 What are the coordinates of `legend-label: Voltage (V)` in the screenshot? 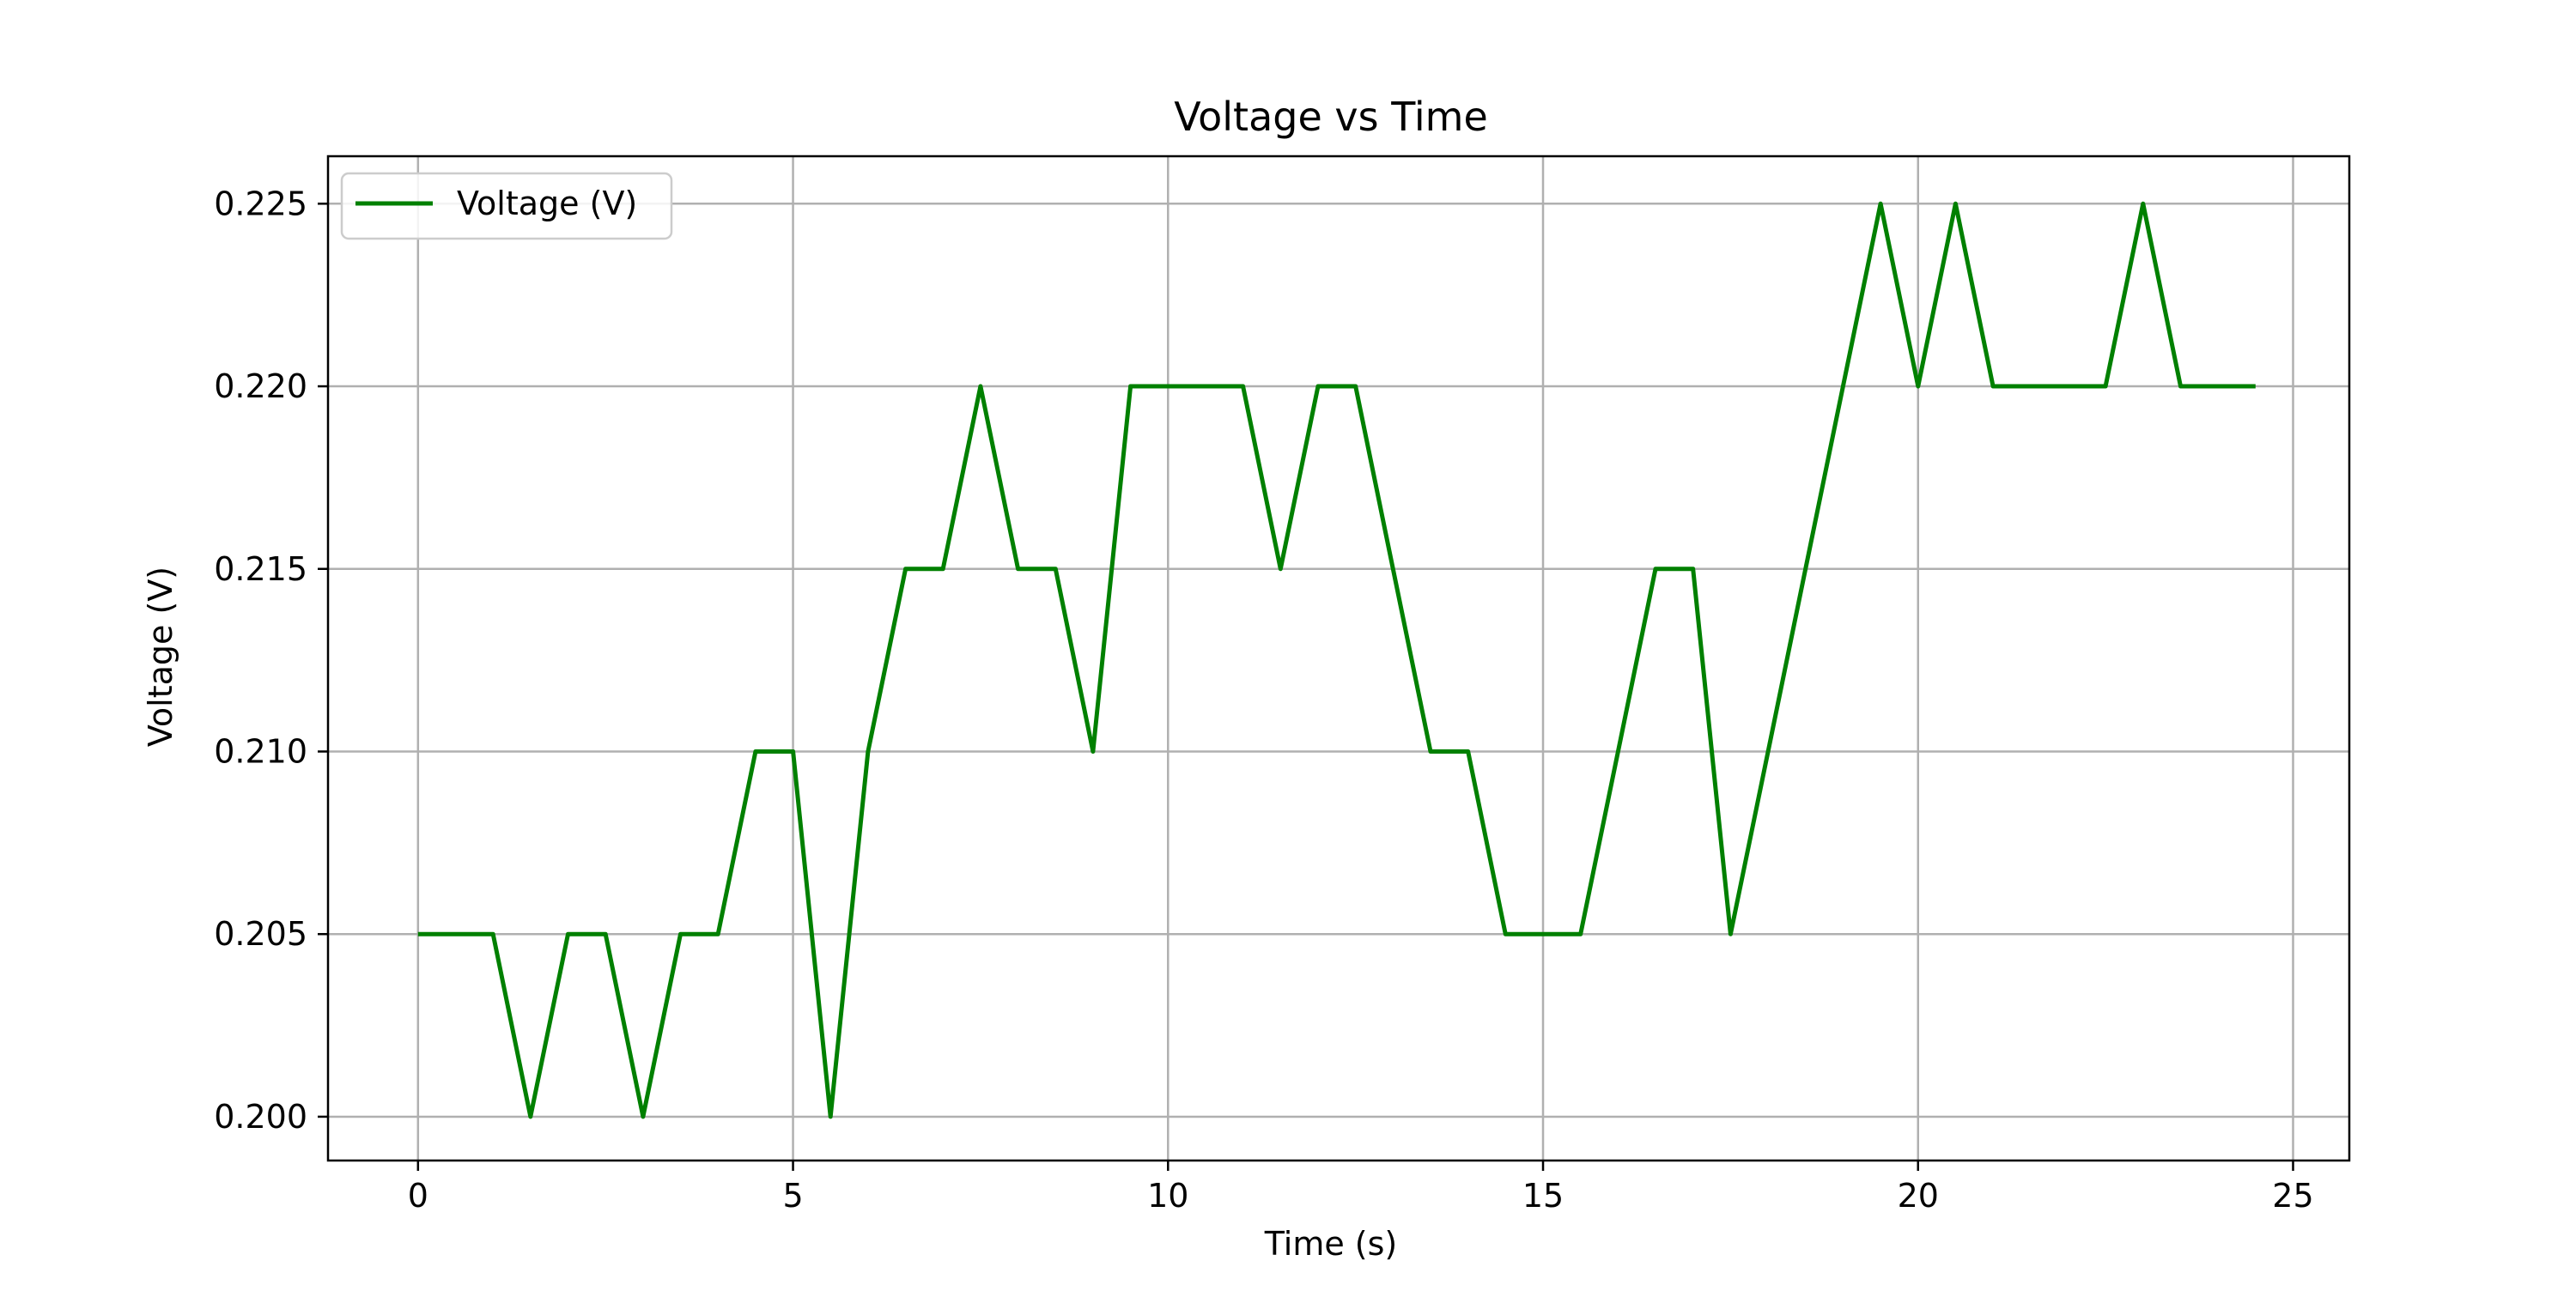 It's located at (547, 204).